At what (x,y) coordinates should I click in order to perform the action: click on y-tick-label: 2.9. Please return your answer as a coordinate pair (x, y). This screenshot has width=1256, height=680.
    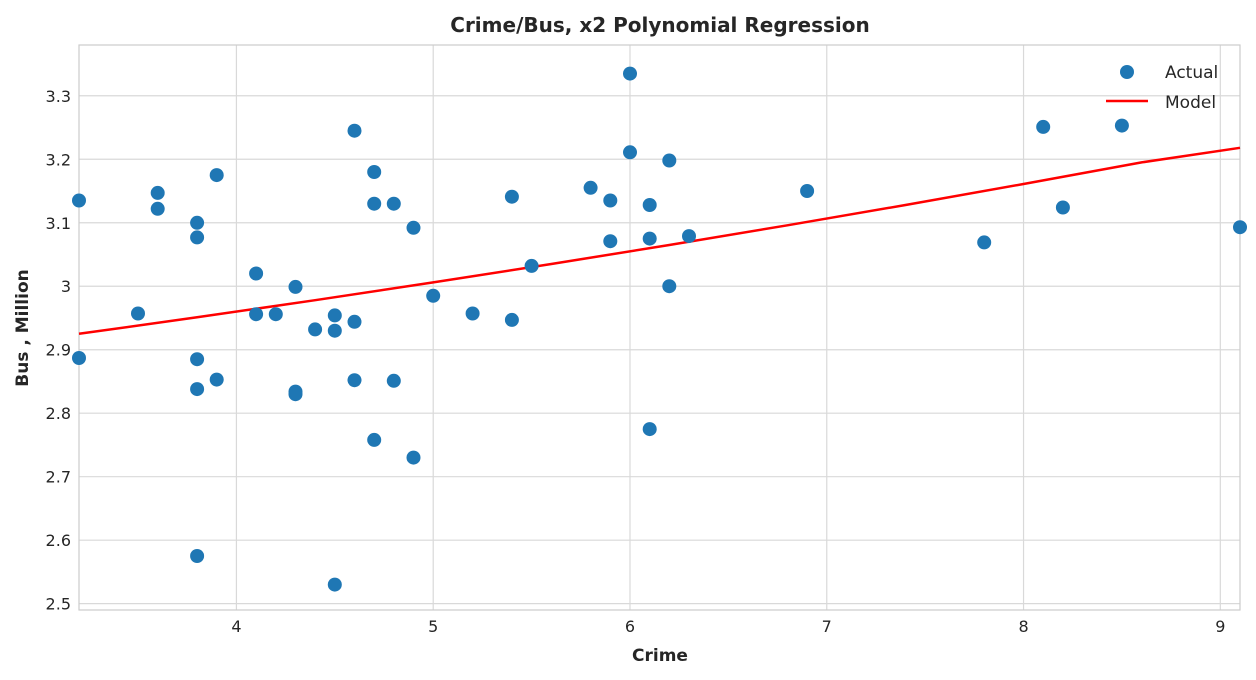
    Looking at the image, I should click on (58, 350).